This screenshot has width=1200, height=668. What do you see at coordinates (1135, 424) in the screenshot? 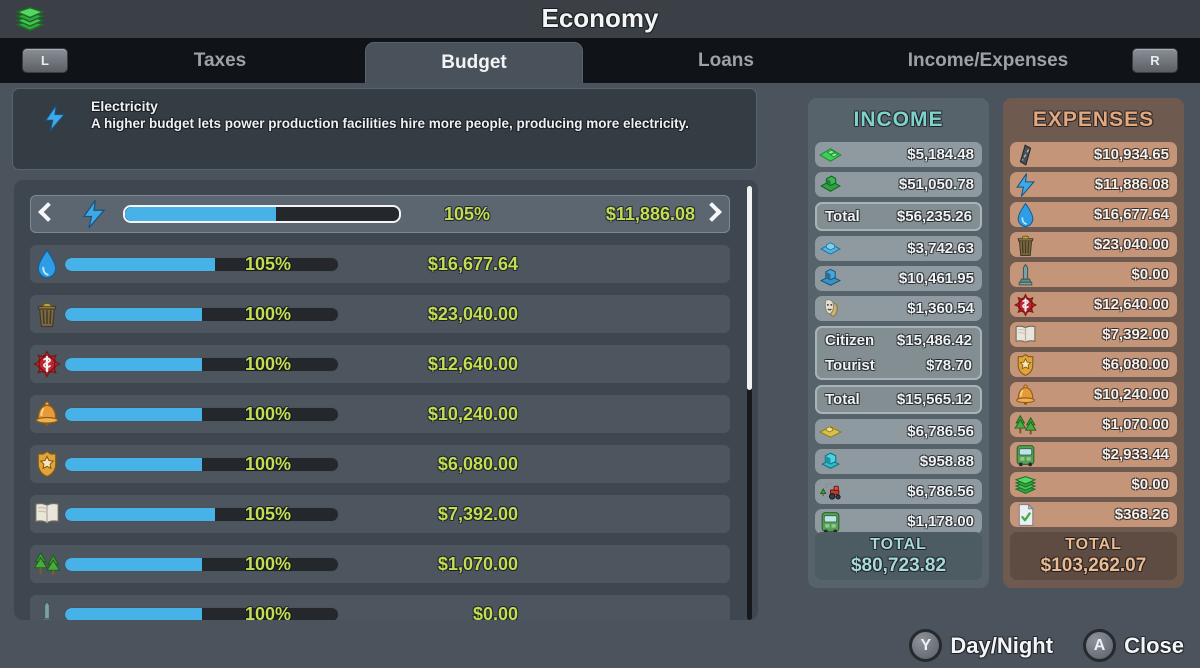
I see `expense-row-value: $1,070.00` at bounding box center [1135, 424].